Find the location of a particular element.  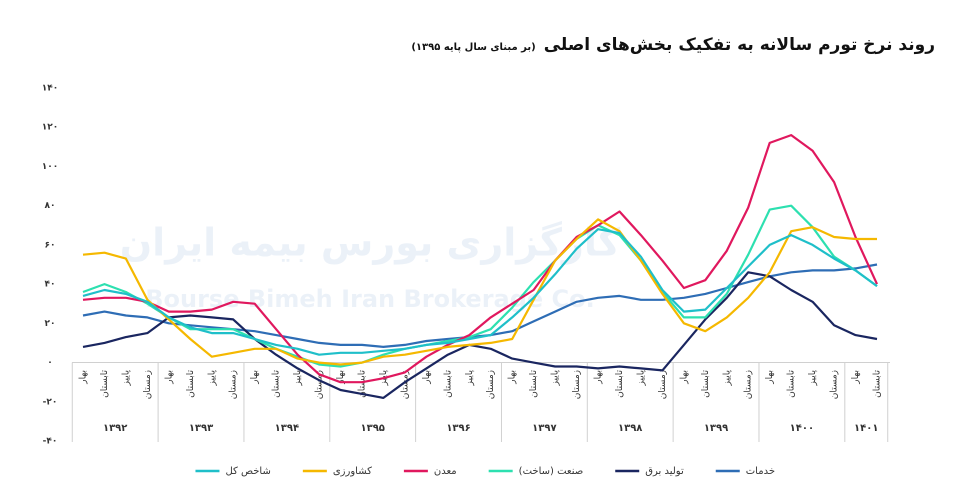

y-tick-label: ۴۰ is located at coordinates (50, 285).